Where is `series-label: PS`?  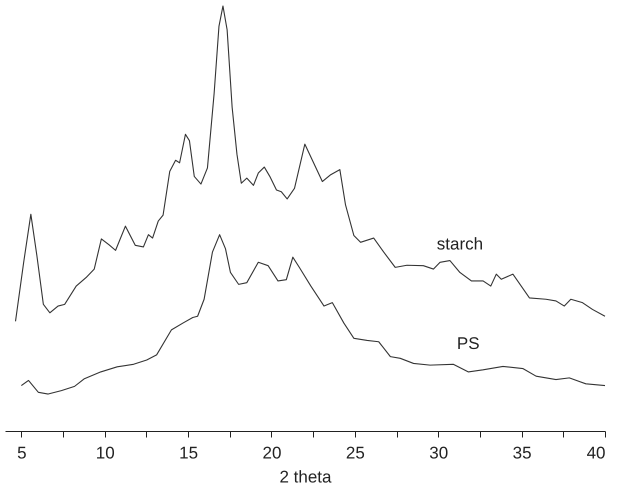
series-label: PS is located at coordinates (468, 343).